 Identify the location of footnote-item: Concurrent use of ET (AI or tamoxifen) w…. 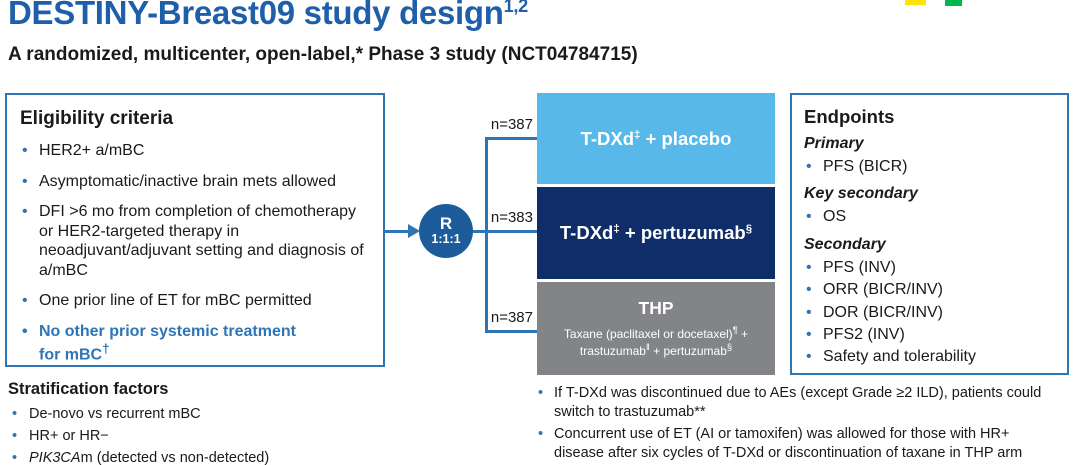
(795, 444).